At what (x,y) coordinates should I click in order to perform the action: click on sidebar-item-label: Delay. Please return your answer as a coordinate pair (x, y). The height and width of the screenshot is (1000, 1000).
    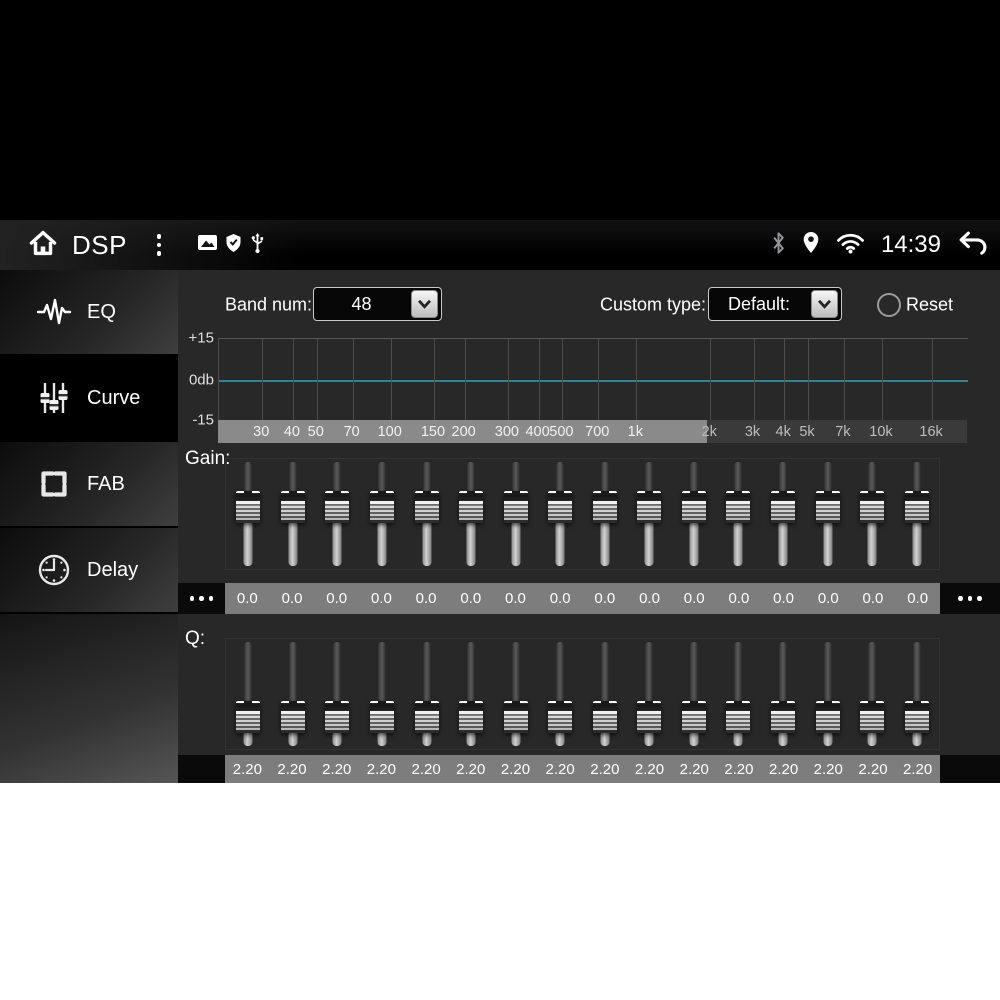
    Looking at the image, I should click on (113, 569).